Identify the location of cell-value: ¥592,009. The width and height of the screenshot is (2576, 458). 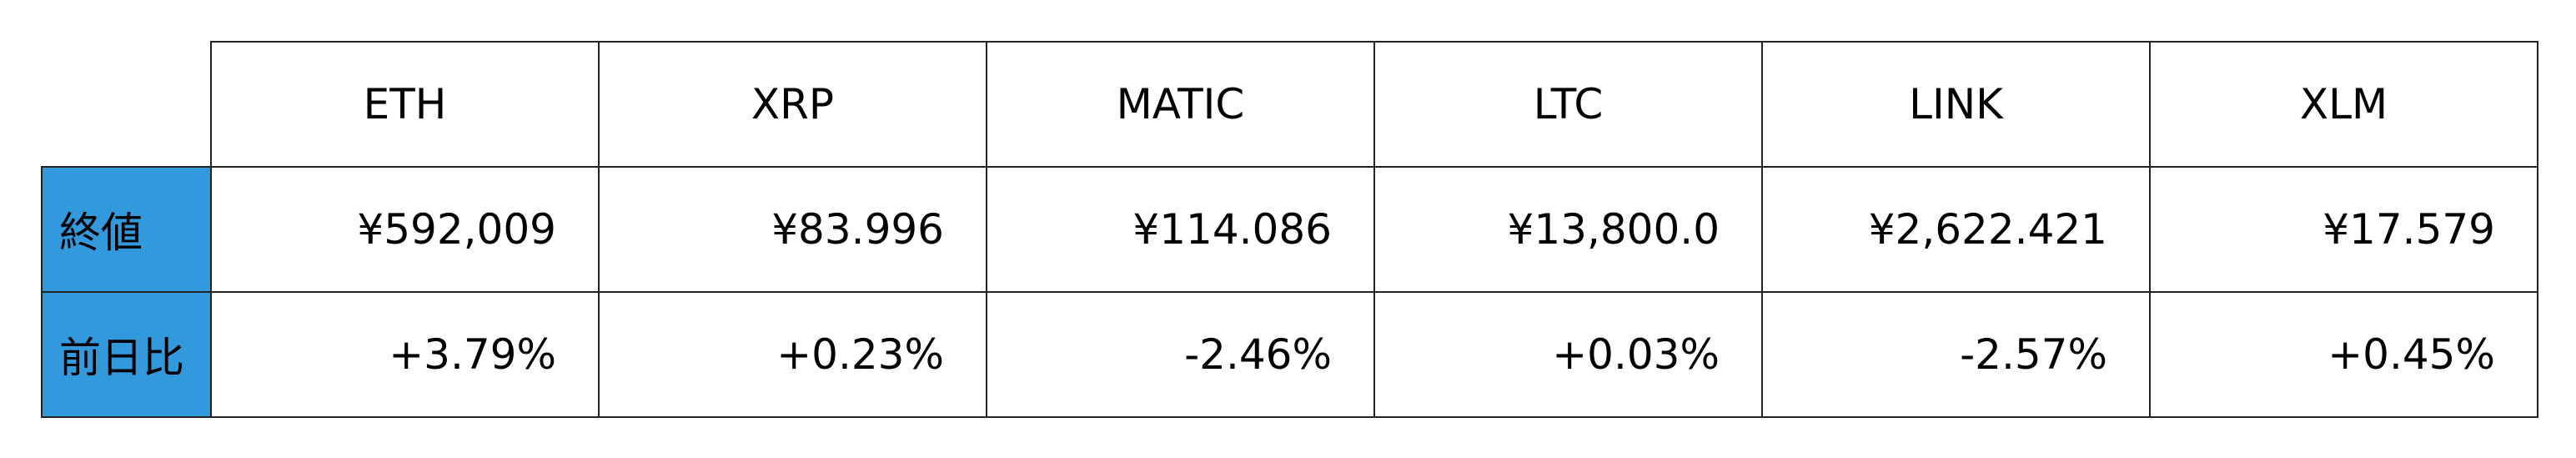
(405, 230).